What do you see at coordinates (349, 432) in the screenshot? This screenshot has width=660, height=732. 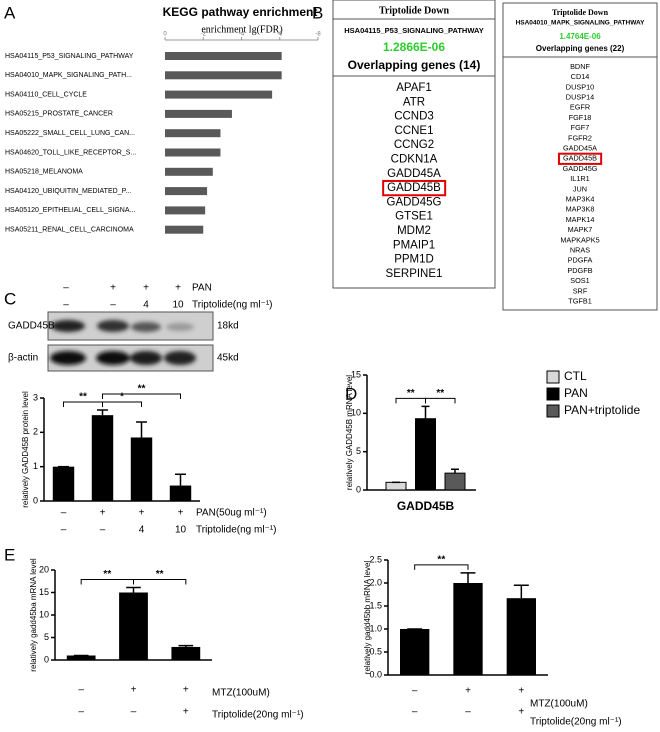 I see `y-axis-title: relatively GADD45B mRNA level` at bounding box center [349, 432].